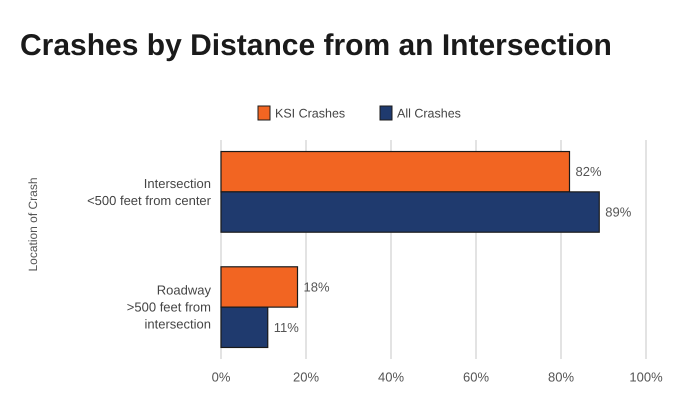 This screenshot has width=676, height=409. Describe the element at coordinates (310, 113) in the screenshot. I see `legend-label: KSI Crashes` at that location.